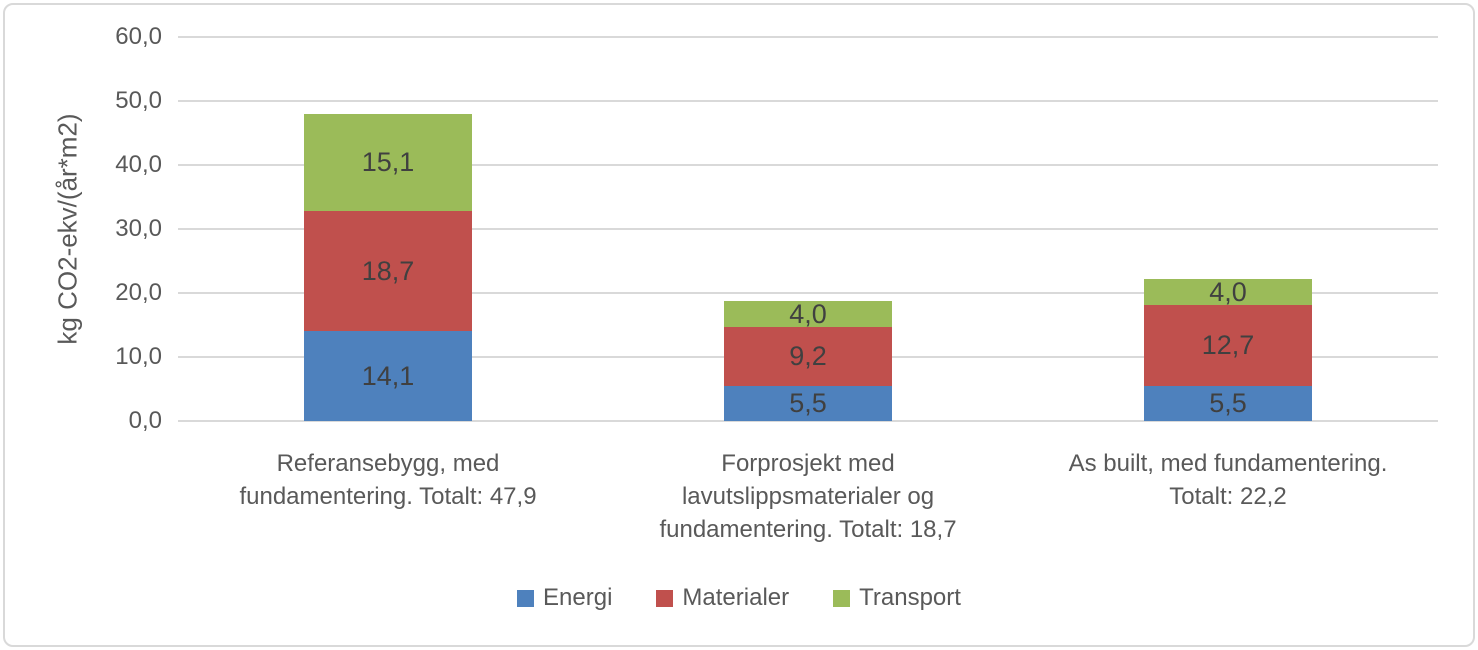  Describe the element at coordinates (145, 420) in the screenshot. I see `y-axis-tick-label: 0,0` at that location.